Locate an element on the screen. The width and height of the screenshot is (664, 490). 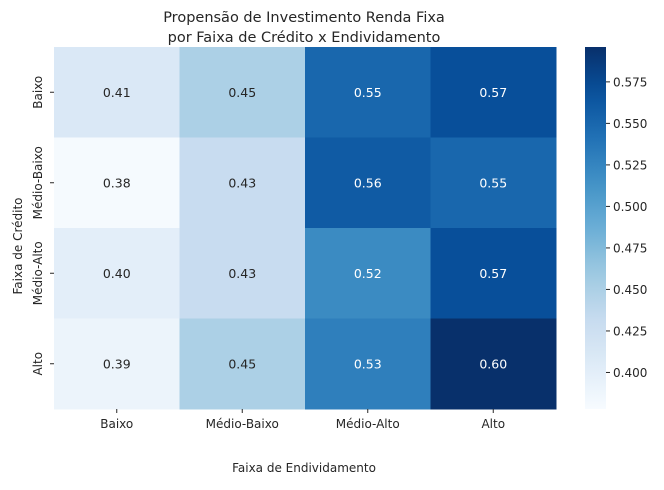
cell-value-label: 0.56 is located at coordinates (368, 182).